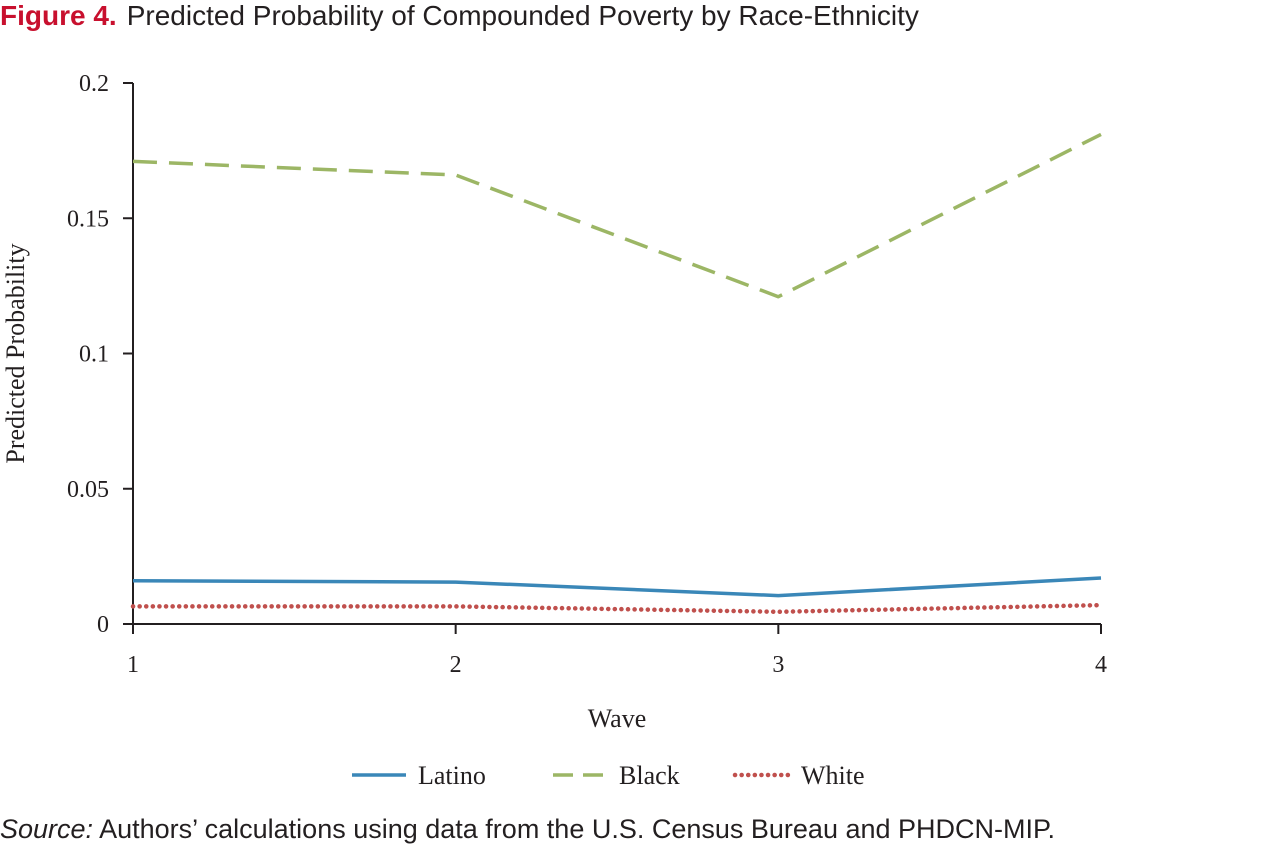  I want to click on series-line-latino, so click(617, 587).